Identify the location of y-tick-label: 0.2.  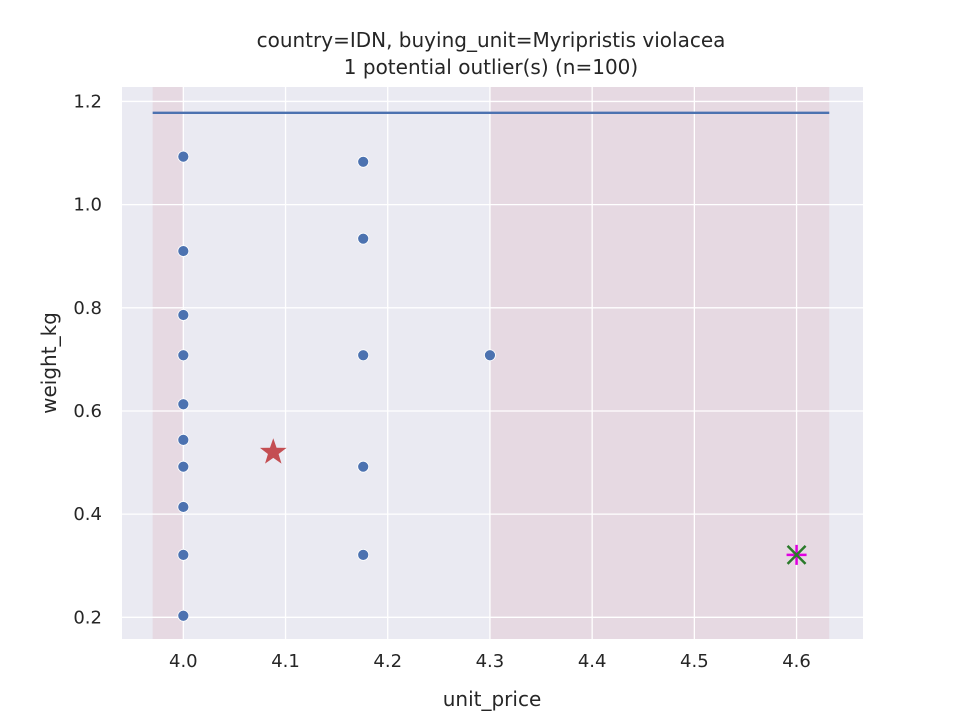
(87, 617).